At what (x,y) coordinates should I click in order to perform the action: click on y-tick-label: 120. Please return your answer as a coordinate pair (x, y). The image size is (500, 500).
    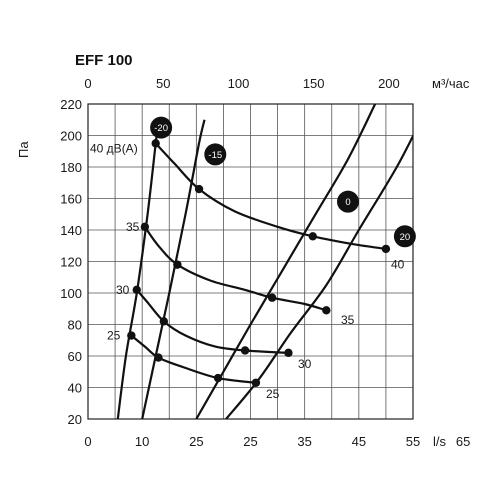
    Looking at the image, I should click on (71, 262).